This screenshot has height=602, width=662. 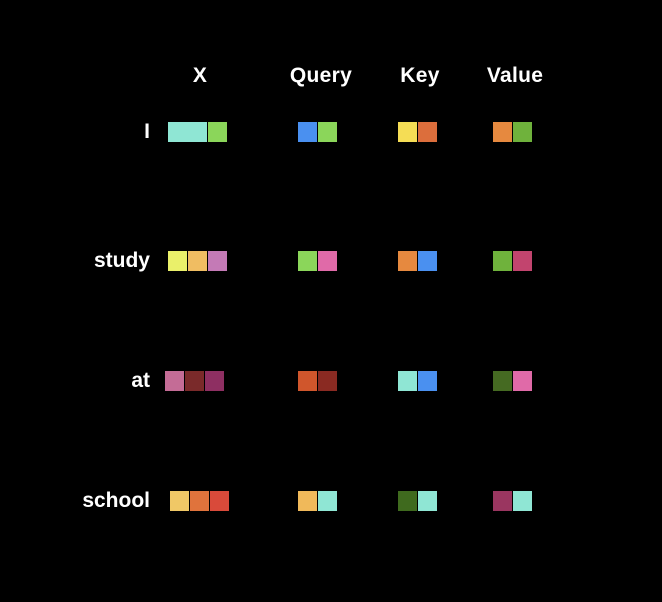 What do you see at coordinates (420, 75) in the screenshot?
I see `header-key: Key` at bounding box center [420, 75].